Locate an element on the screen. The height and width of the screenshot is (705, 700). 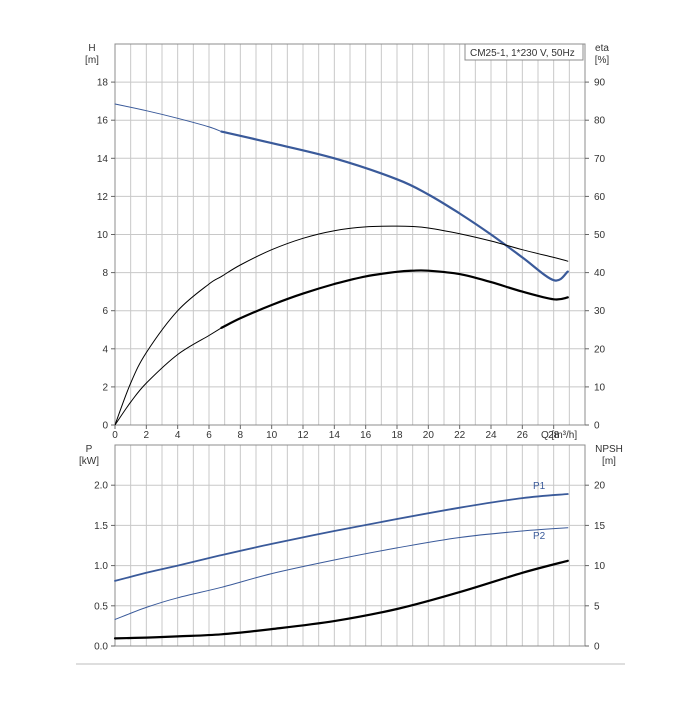
bot-series-p2-line is located at coordinates (341, 573).